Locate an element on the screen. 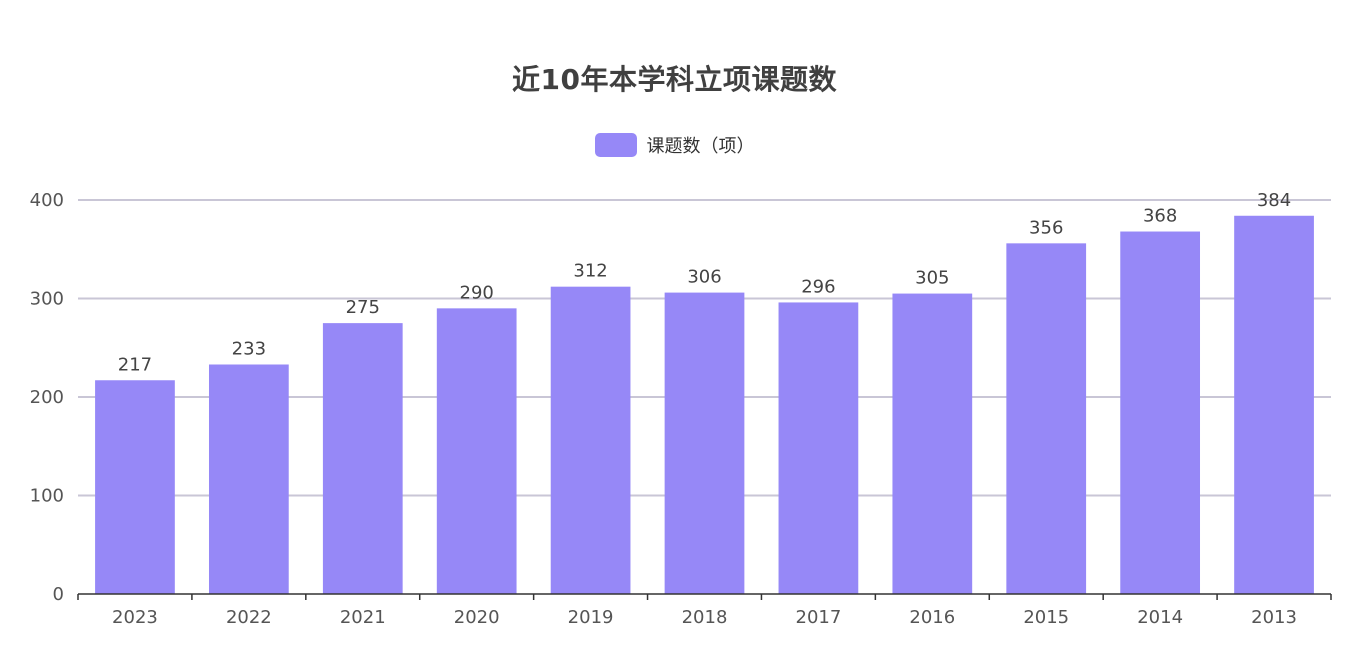 This screenshot has height=647, width=1349. data-label: 305 is located at coordinates (932, 278).